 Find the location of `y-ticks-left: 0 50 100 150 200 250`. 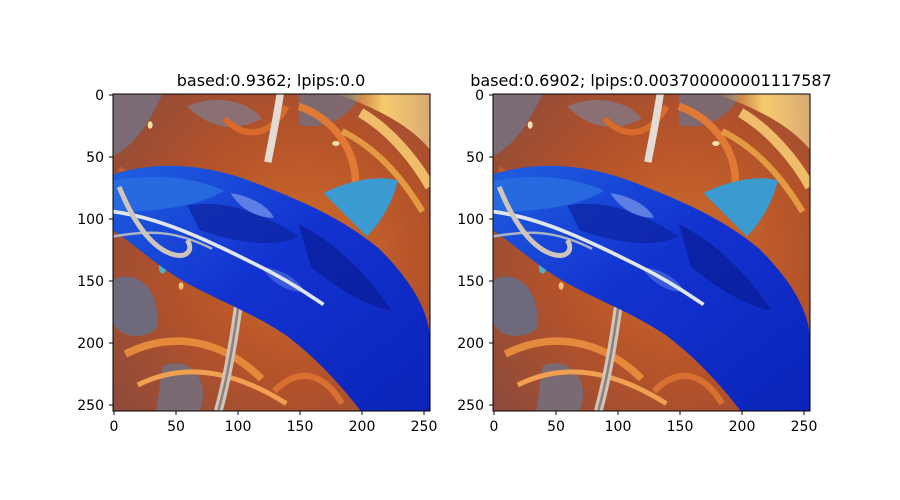

y-ticks-left: 0 50 100 150 200 250 is located at coordinates (95, 251).